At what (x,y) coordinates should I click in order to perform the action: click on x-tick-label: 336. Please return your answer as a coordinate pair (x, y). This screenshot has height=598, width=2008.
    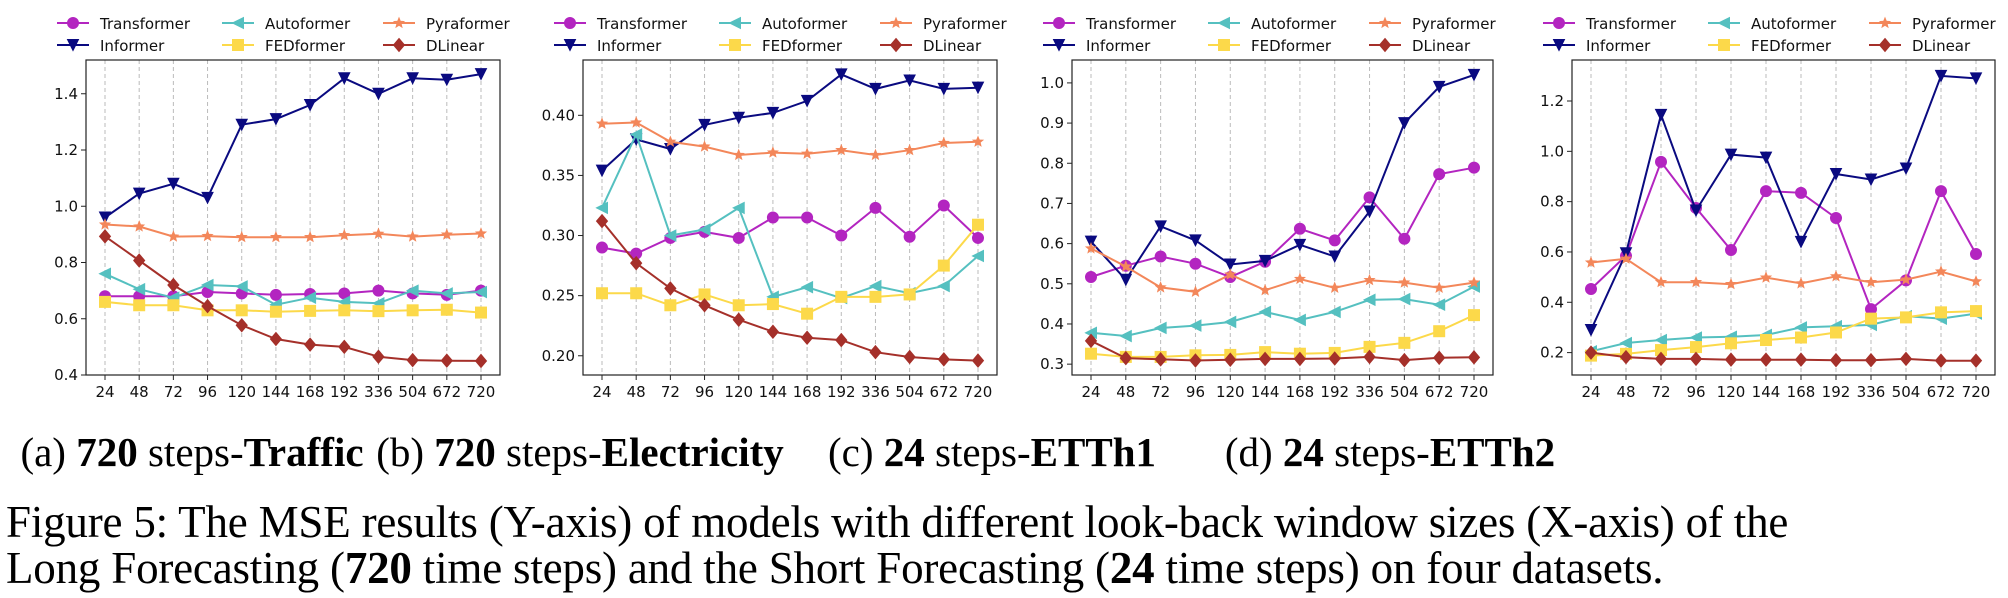
    Looking at the image, I should click on (1369, 392).